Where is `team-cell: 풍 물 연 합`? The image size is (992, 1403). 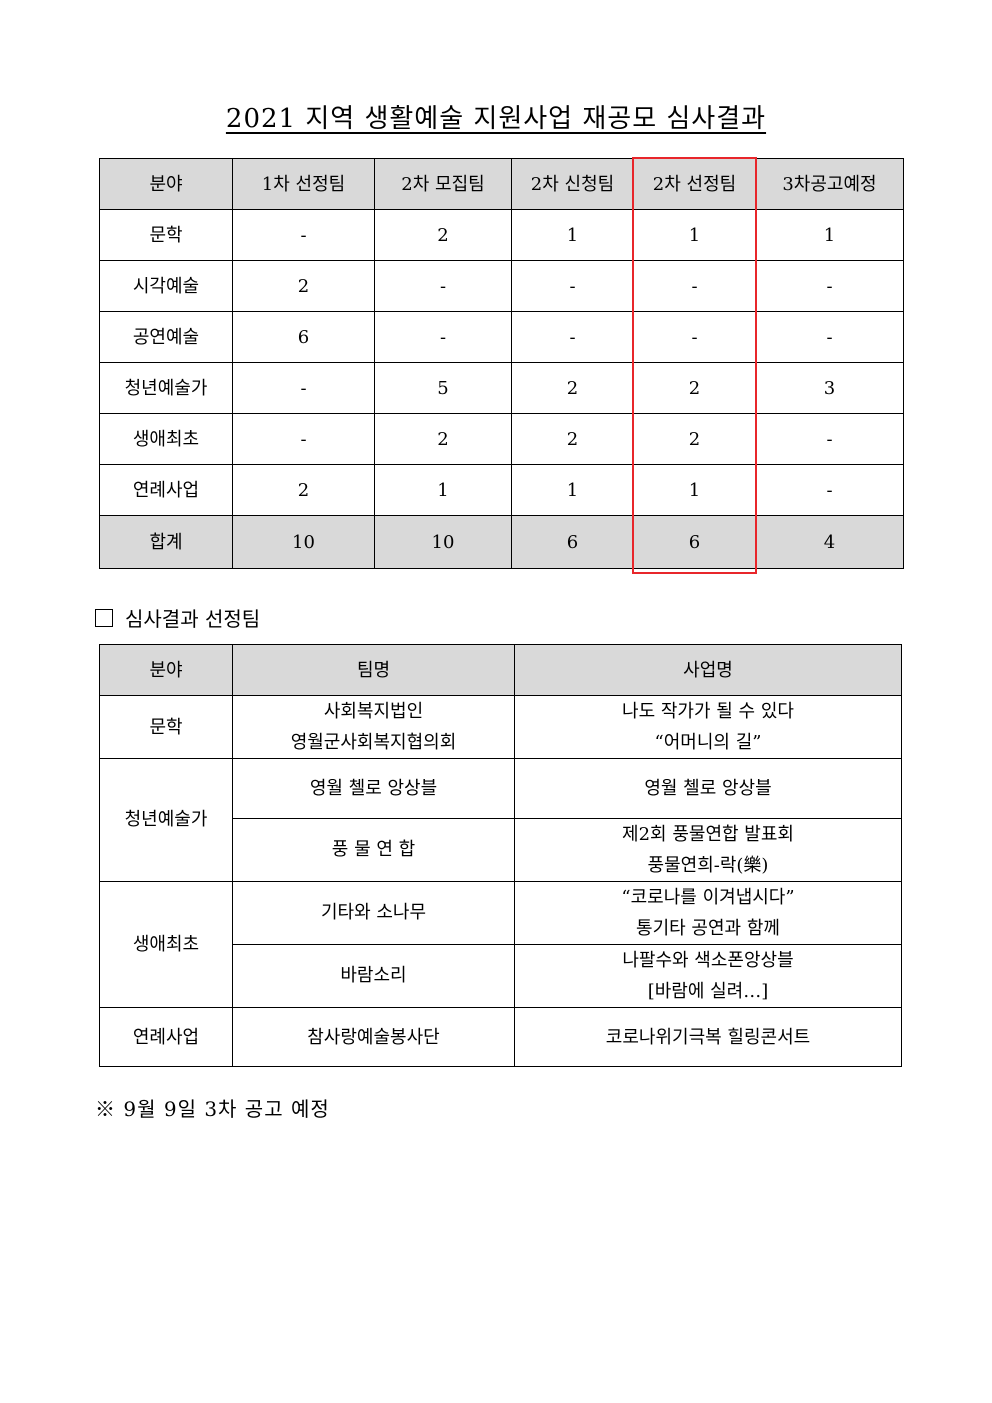 team-cell: 풍 물 연 합 is located at coordinates (373, 849).